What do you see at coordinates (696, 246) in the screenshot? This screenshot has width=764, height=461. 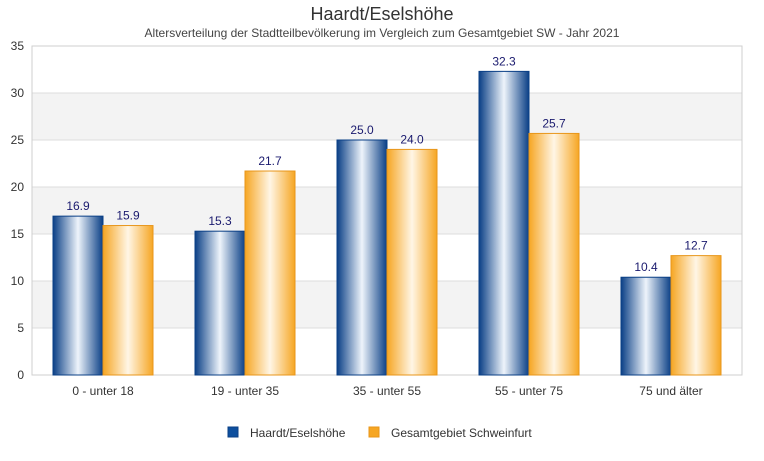 I see `data-label: 12.7` at bounding box center [696, 246].